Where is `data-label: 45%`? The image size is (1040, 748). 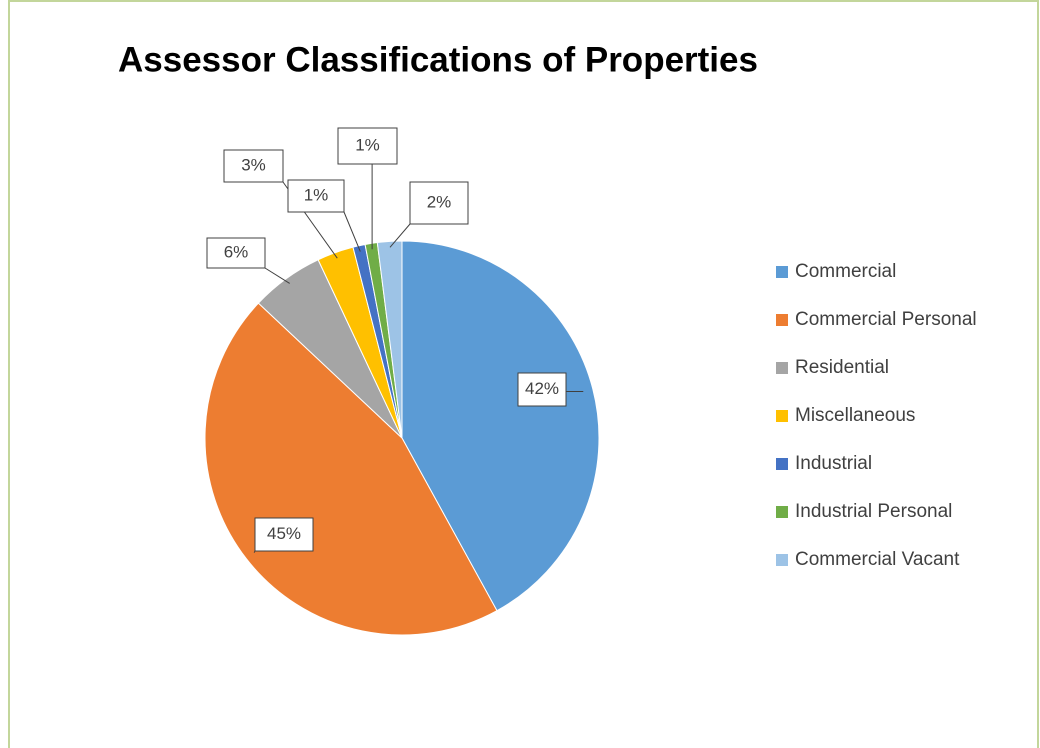 data-label: 45% is located at coordinates (284, 533).